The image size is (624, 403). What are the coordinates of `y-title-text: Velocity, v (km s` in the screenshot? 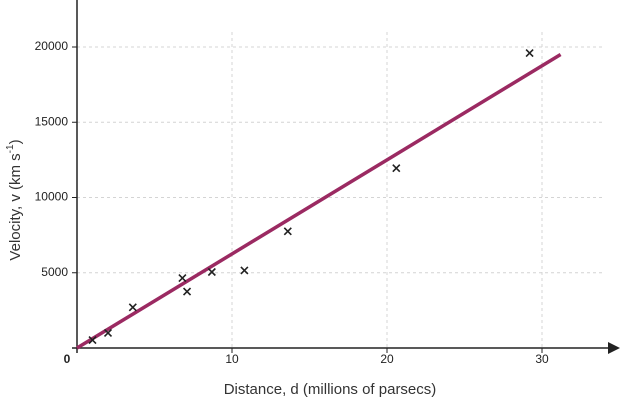 It's located at (15, 206).